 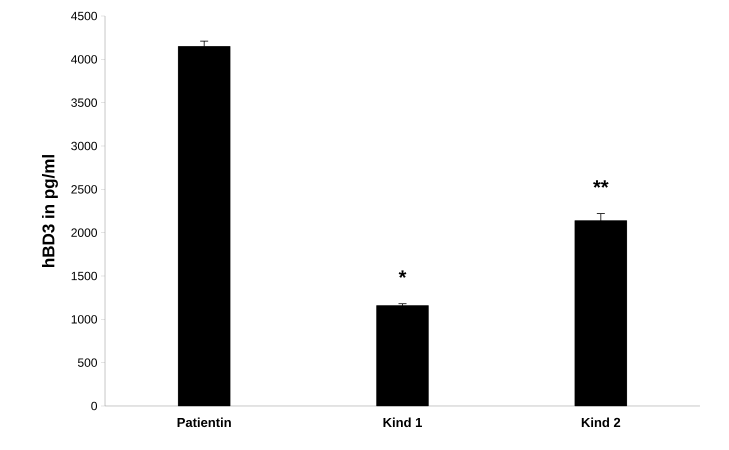 What do you see at coordinates (204, 423) in the screenshot?
I see `x-tick-label: Patientin` at bounding box center [204, 423].